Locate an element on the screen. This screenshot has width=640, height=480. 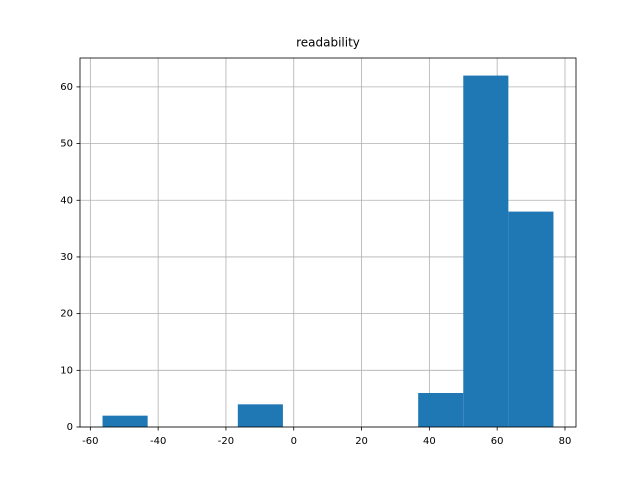
y-tick-label: 40 is located at coordinates (66, 200).